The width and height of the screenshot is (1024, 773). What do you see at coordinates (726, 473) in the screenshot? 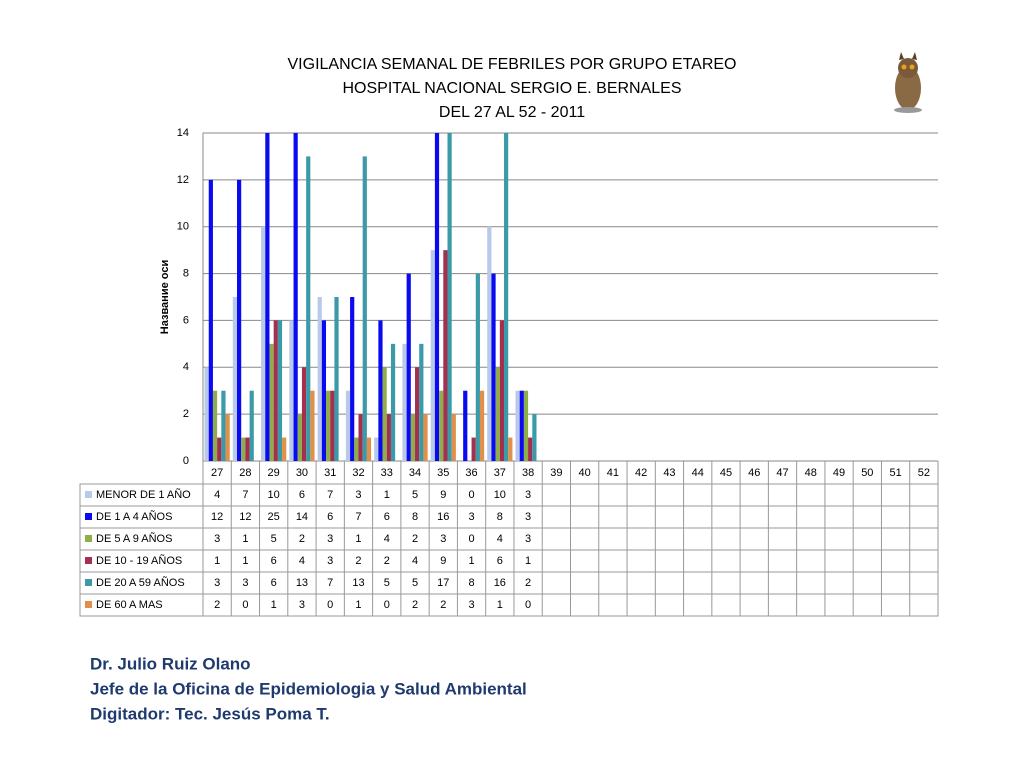
I see `x-tick-label: 45` at bounding box center [726, 473].